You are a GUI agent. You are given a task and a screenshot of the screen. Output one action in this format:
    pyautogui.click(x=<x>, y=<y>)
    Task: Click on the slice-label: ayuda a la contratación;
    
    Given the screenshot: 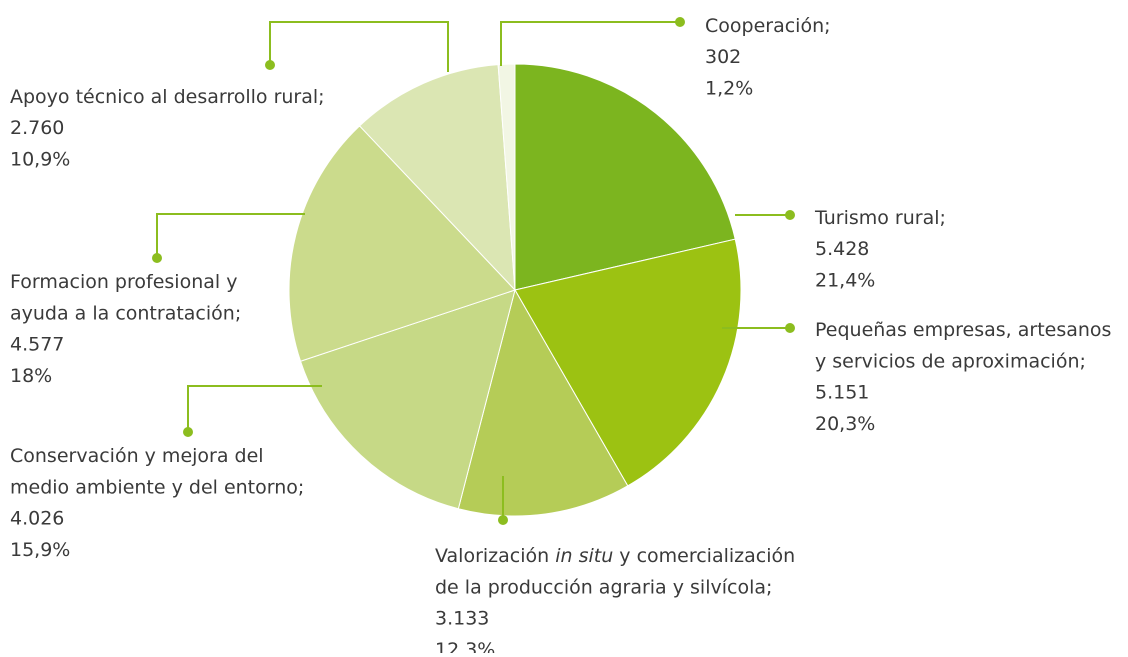 What is the action you would take?
    pyautogui.click(x=125, y=313)
    